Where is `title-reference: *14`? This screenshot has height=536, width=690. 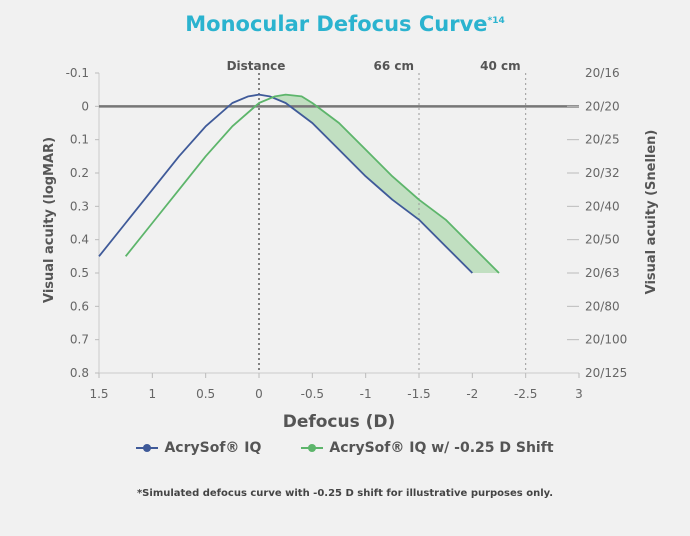
title-reference: *14 is located at coordinates (496, 21).